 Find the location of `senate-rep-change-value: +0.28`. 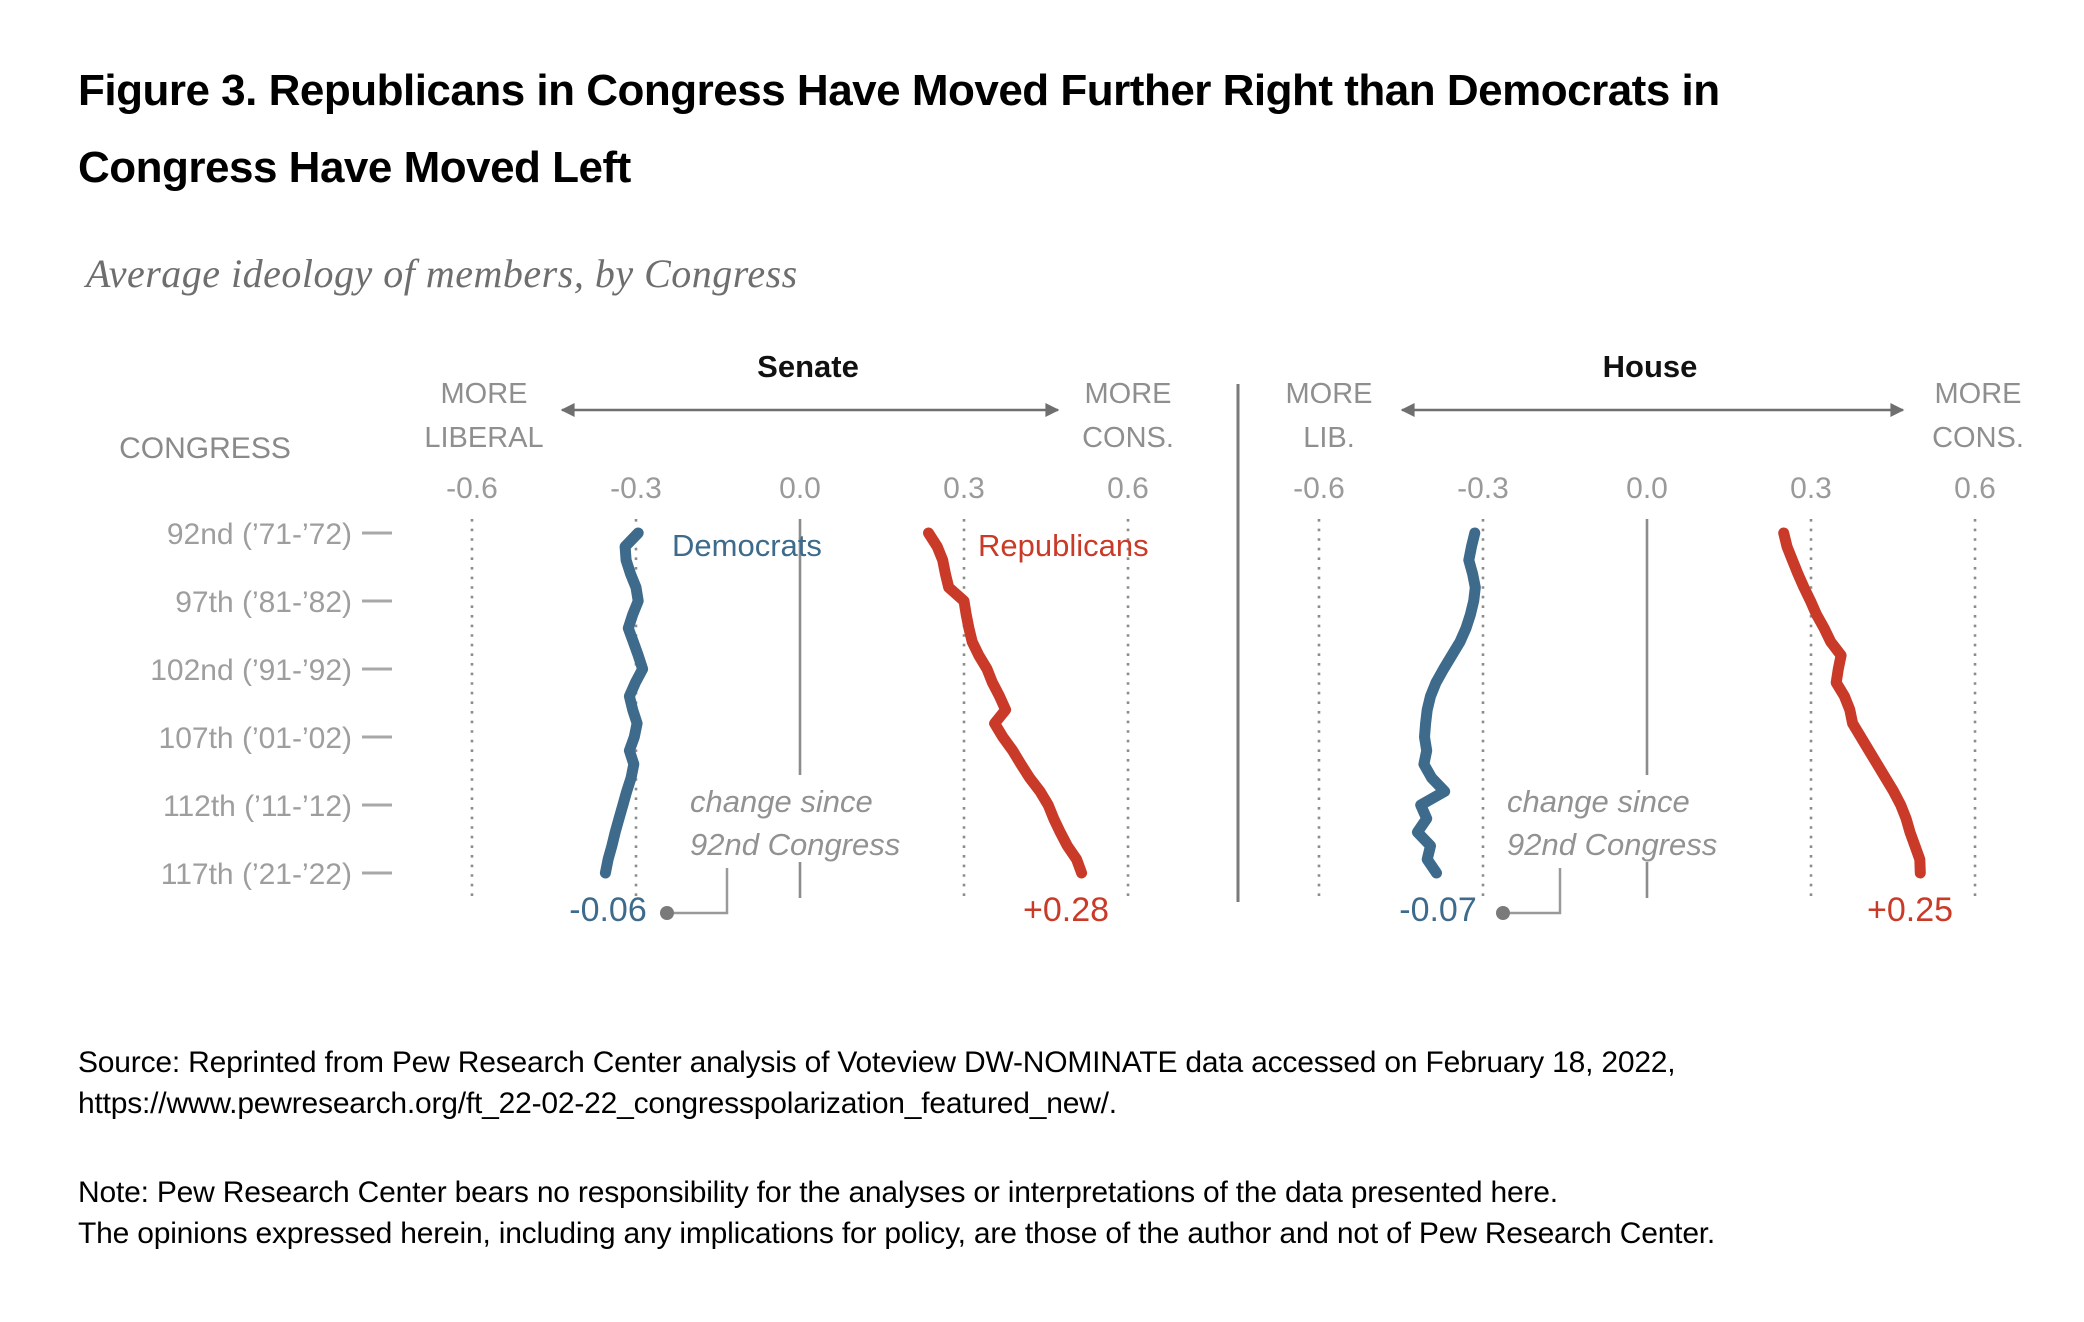

senate-rep-change-value: +0.28 is located at coordinates (1066, 910).